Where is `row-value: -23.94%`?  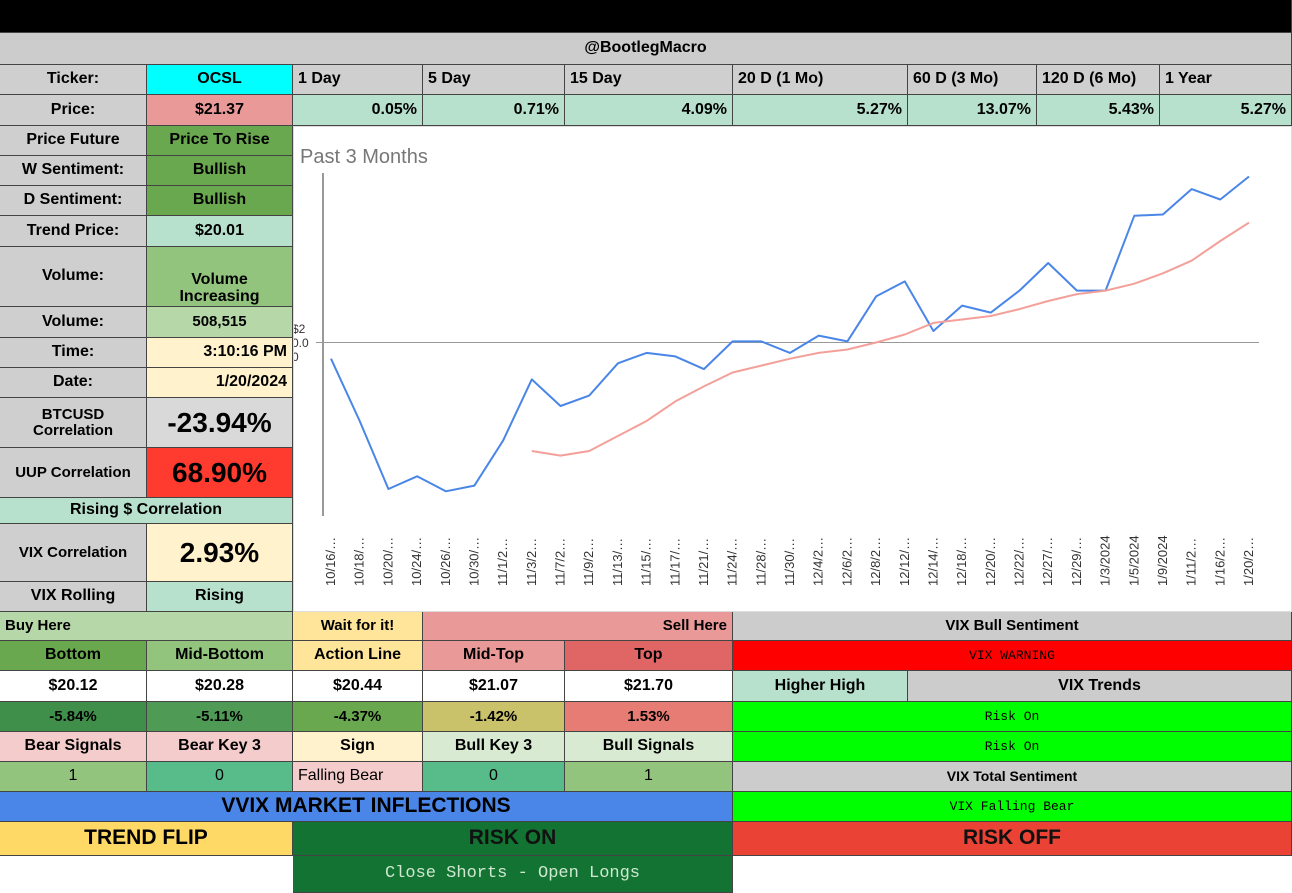 row-value: -23.94% is located at coordinates (220, 423).